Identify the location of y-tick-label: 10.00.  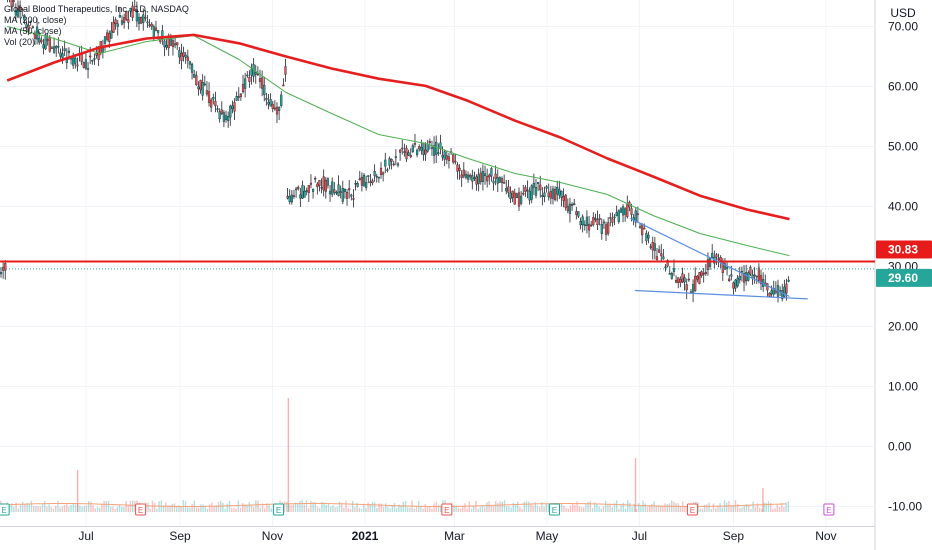
(903, 387).